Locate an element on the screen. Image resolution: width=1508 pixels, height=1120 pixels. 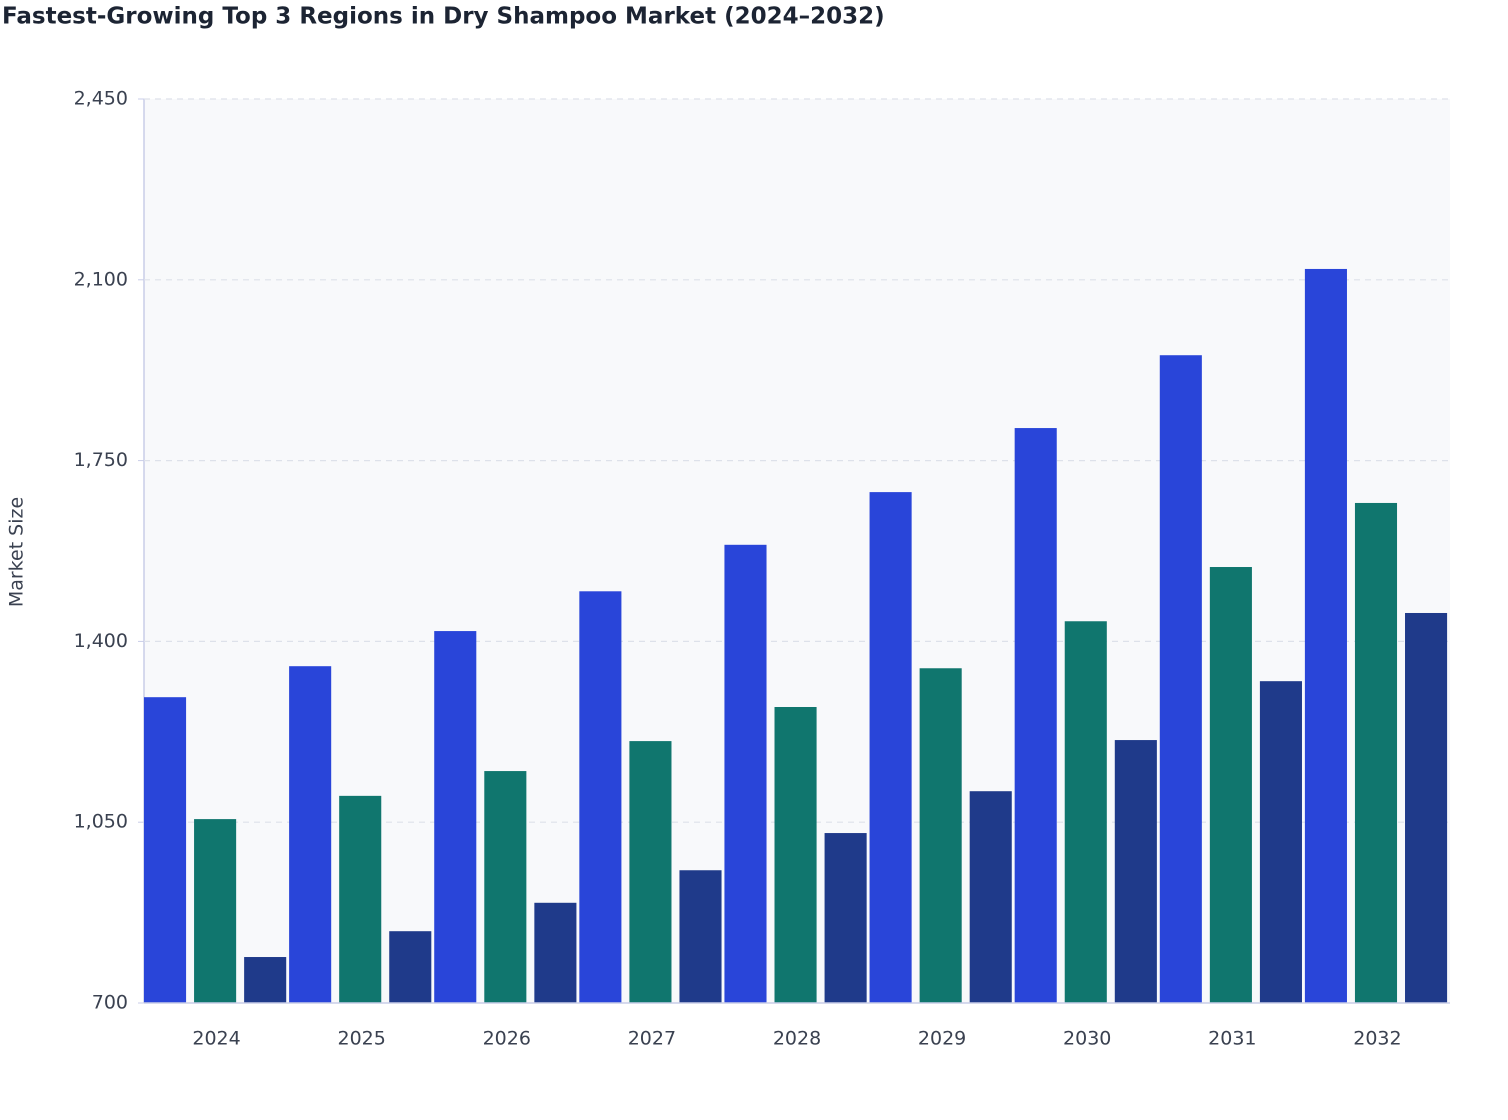
y-tick-label: 1,400 is located at coordinates (101, 641).